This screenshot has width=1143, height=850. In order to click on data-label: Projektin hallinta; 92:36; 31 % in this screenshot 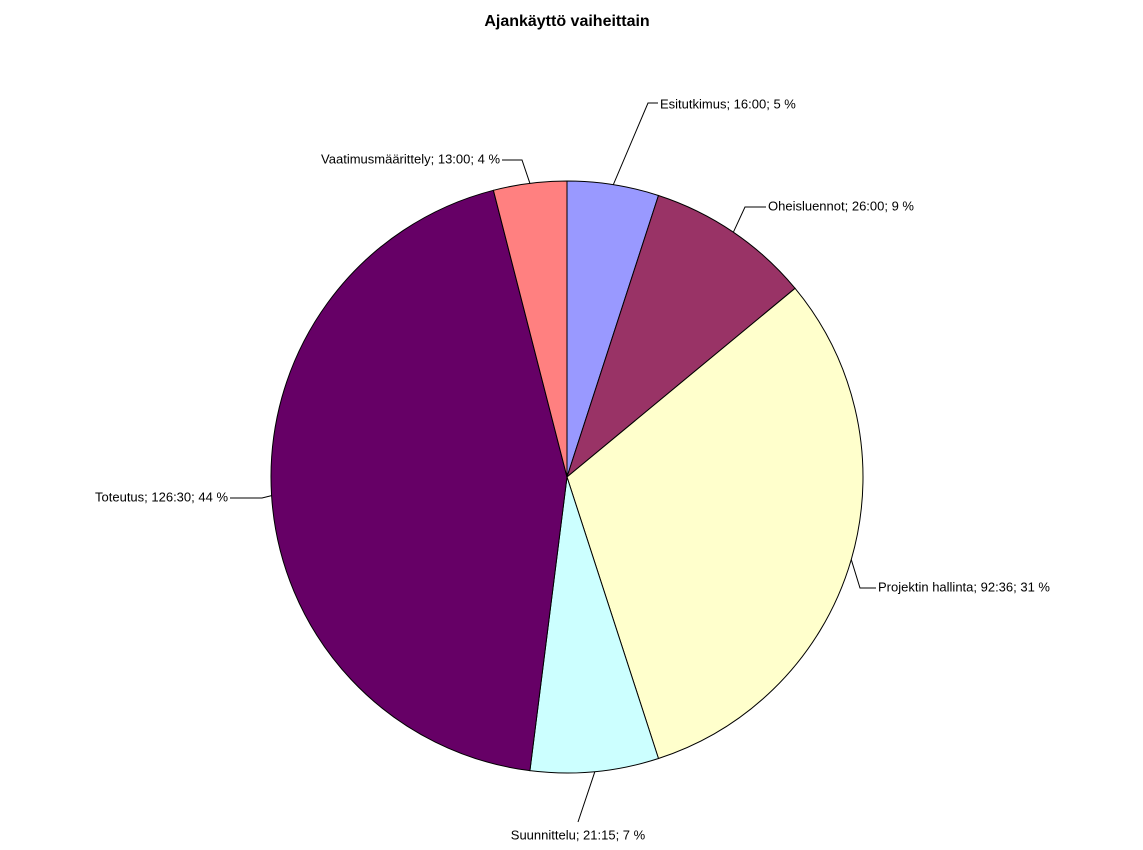, I will do `click(964, 586)`.